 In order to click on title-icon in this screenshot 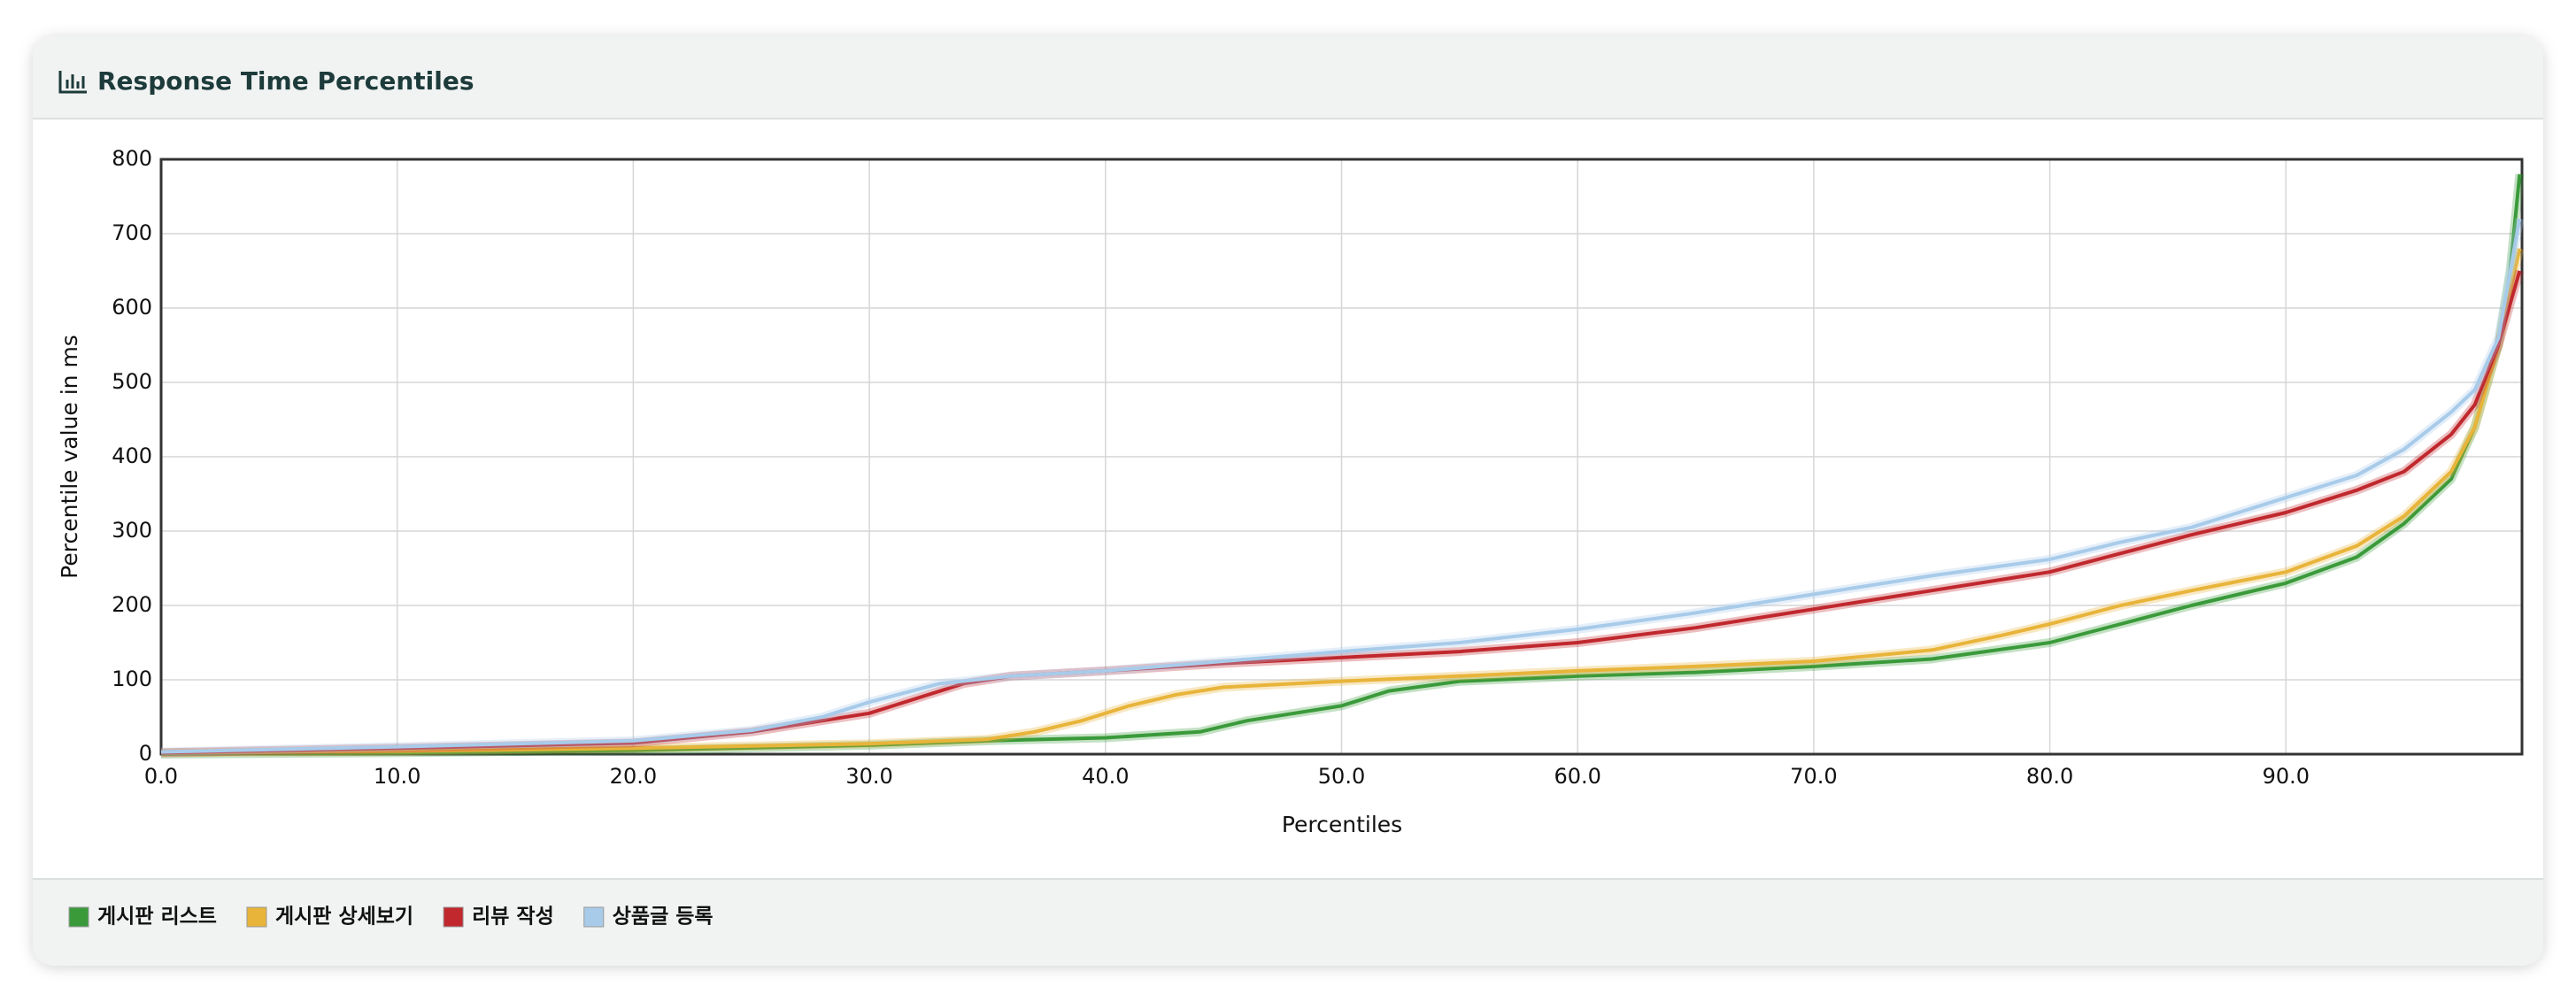, I will do `click(72, 82)`.